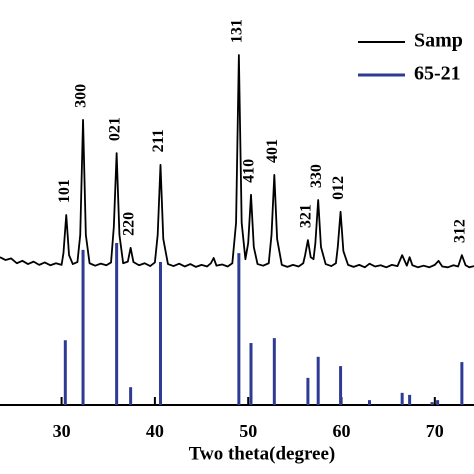  Describe the element at coordinates (306, 216) in the screenshot. I see `peak-label: 321` at that location.